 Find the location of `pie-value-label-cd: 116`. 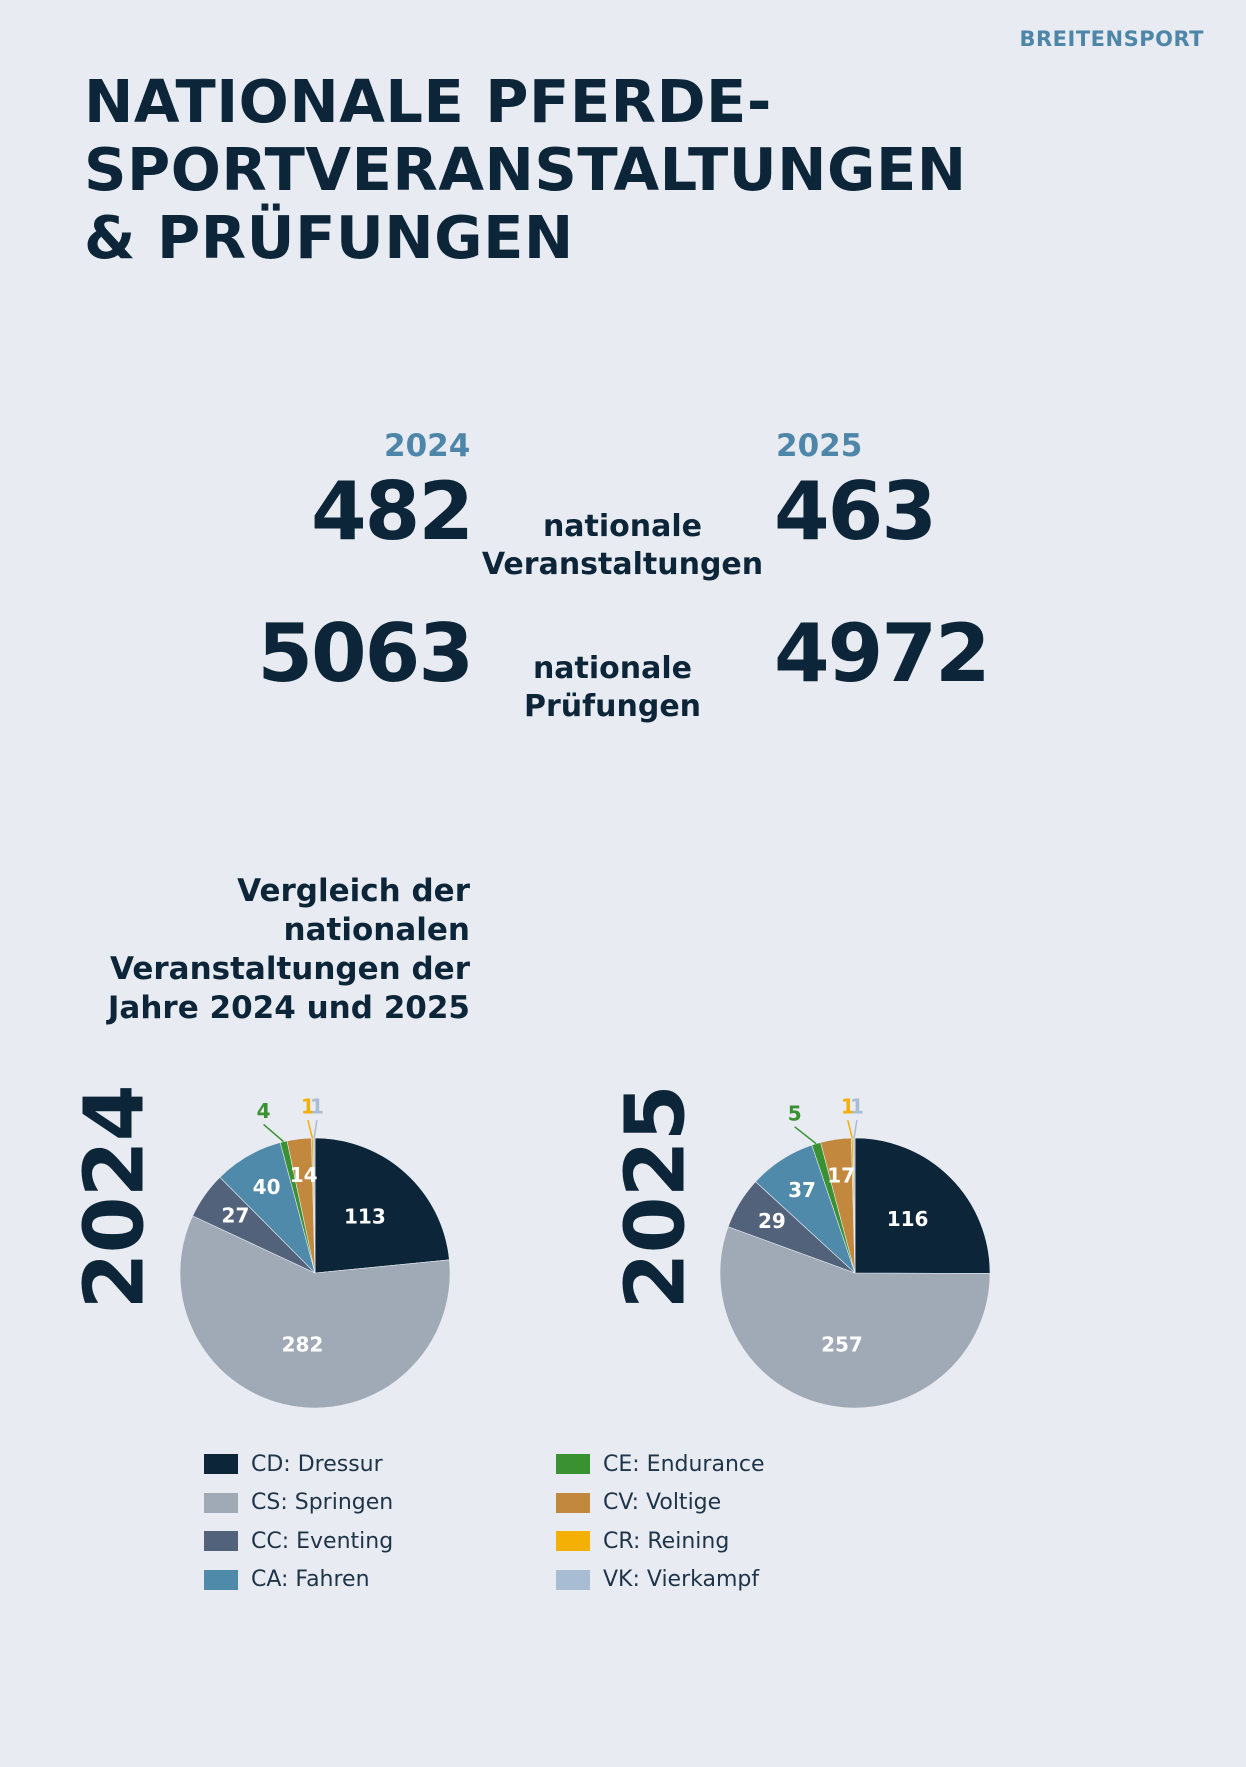

pie-value-label-cd: 116 is located at coordinates (908, 1219).